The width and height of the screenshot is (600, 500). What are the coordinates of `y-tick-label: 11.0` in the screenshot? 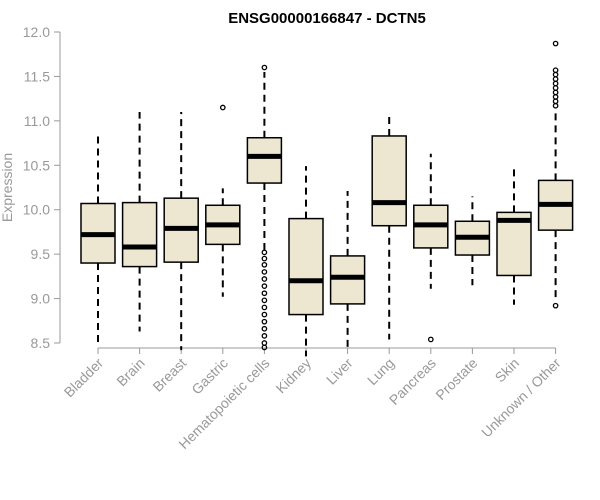 It's located at (37, 121).